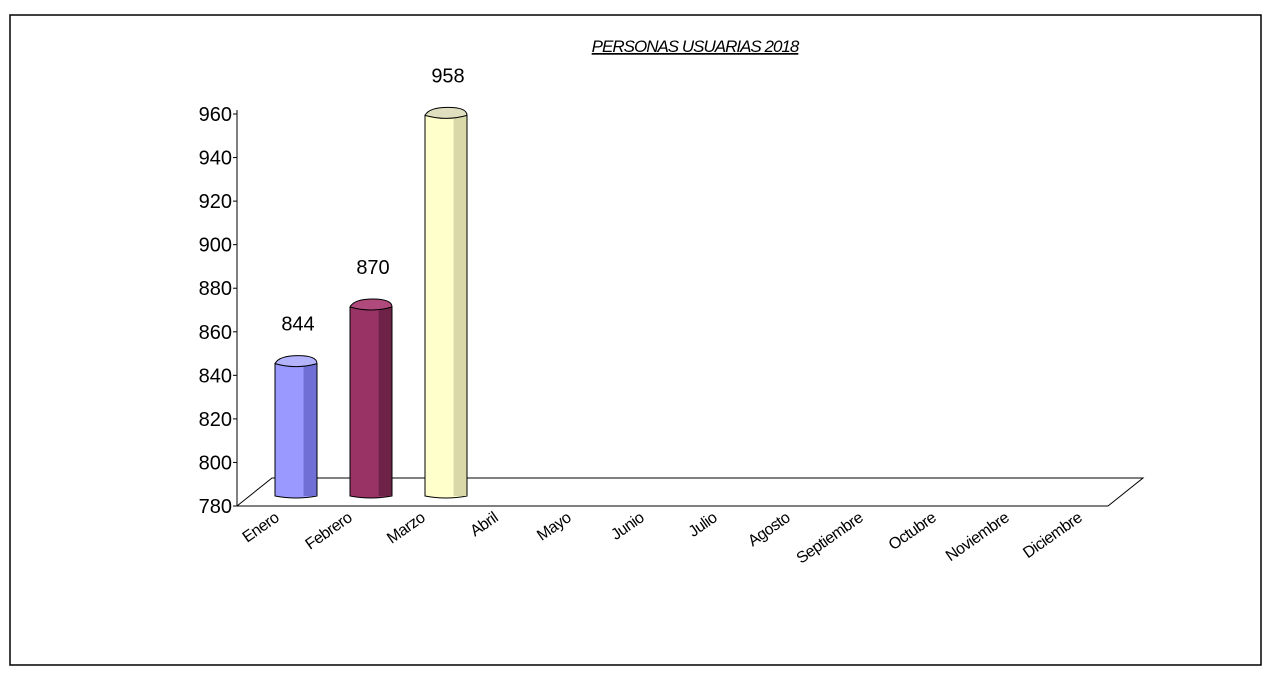 This screenshot has height=676, width=1272. I want to click on y-tick-label: 940, so click(215, 159).